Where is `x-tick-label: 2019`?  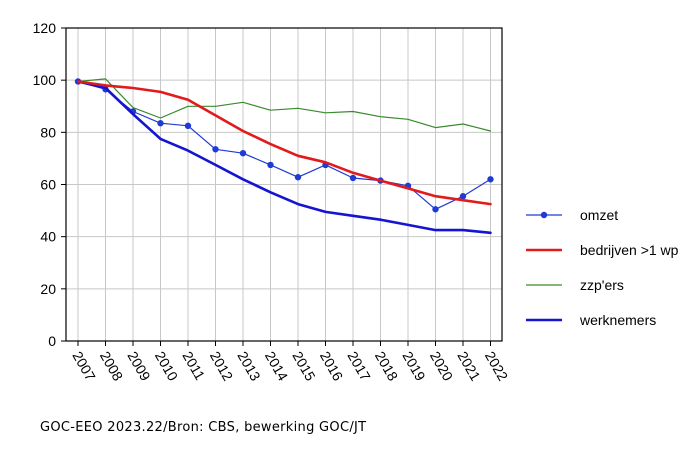
x-tick-label: 2019 is located at coordinates (414, 366).